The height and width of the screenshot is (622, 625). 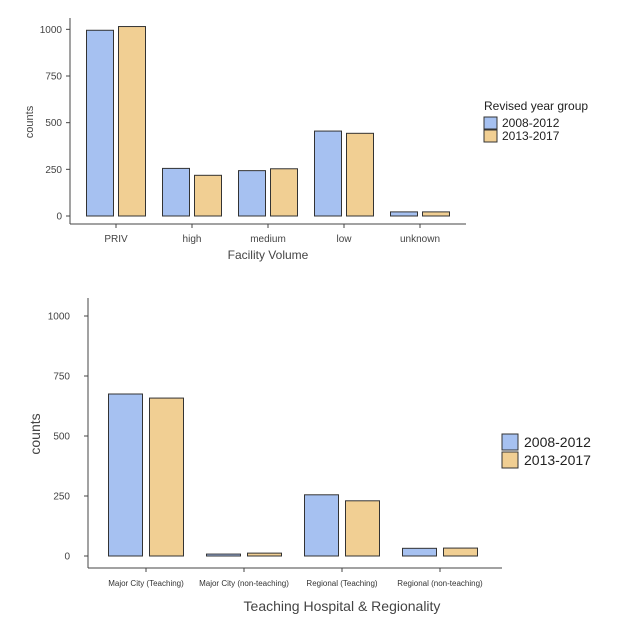 What do you see at coordinates (268, 255) in the screenshot?
I see `x-axis-title: Facility Volume` at bounding box center [268, 255].